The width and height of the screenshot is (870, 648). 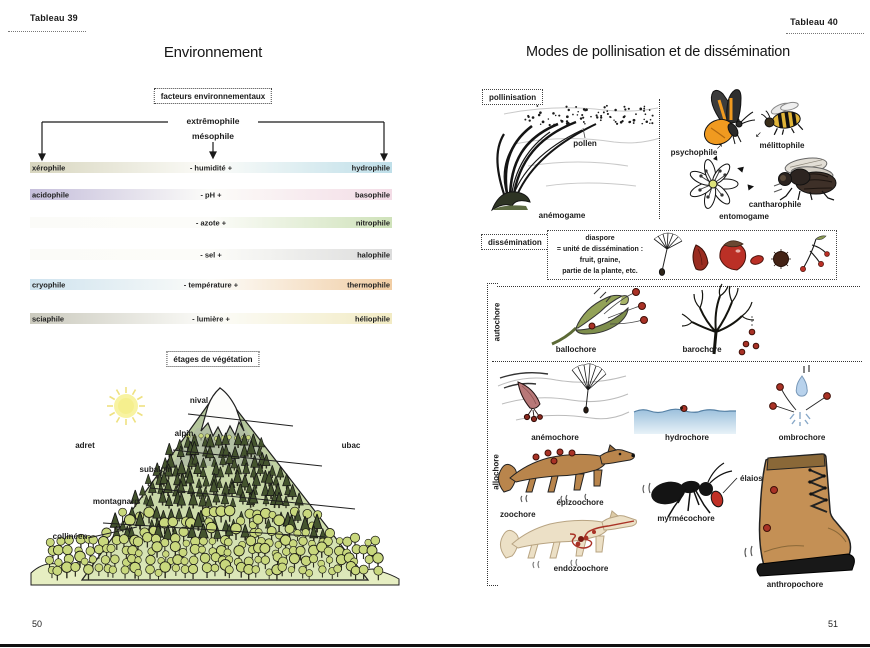 What do you see at coordinates (825, 33) in the screenshot?
I see `tab-underline-right` at bounding box center [825, 33].